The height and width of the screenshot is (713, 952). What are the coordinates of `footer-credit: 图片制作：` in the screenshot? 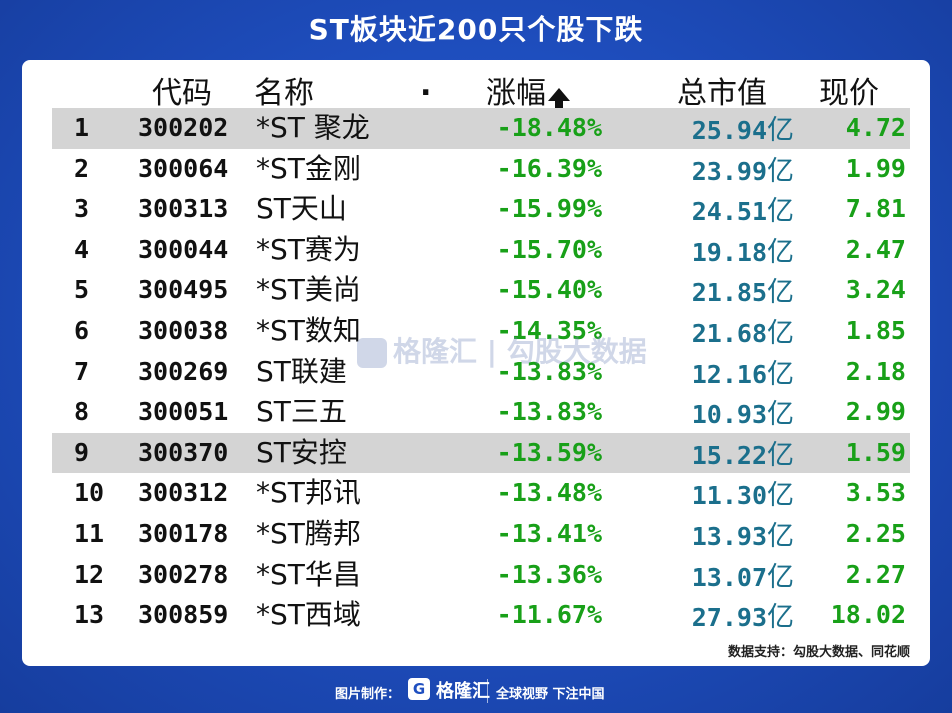 It's located at (368, 694).